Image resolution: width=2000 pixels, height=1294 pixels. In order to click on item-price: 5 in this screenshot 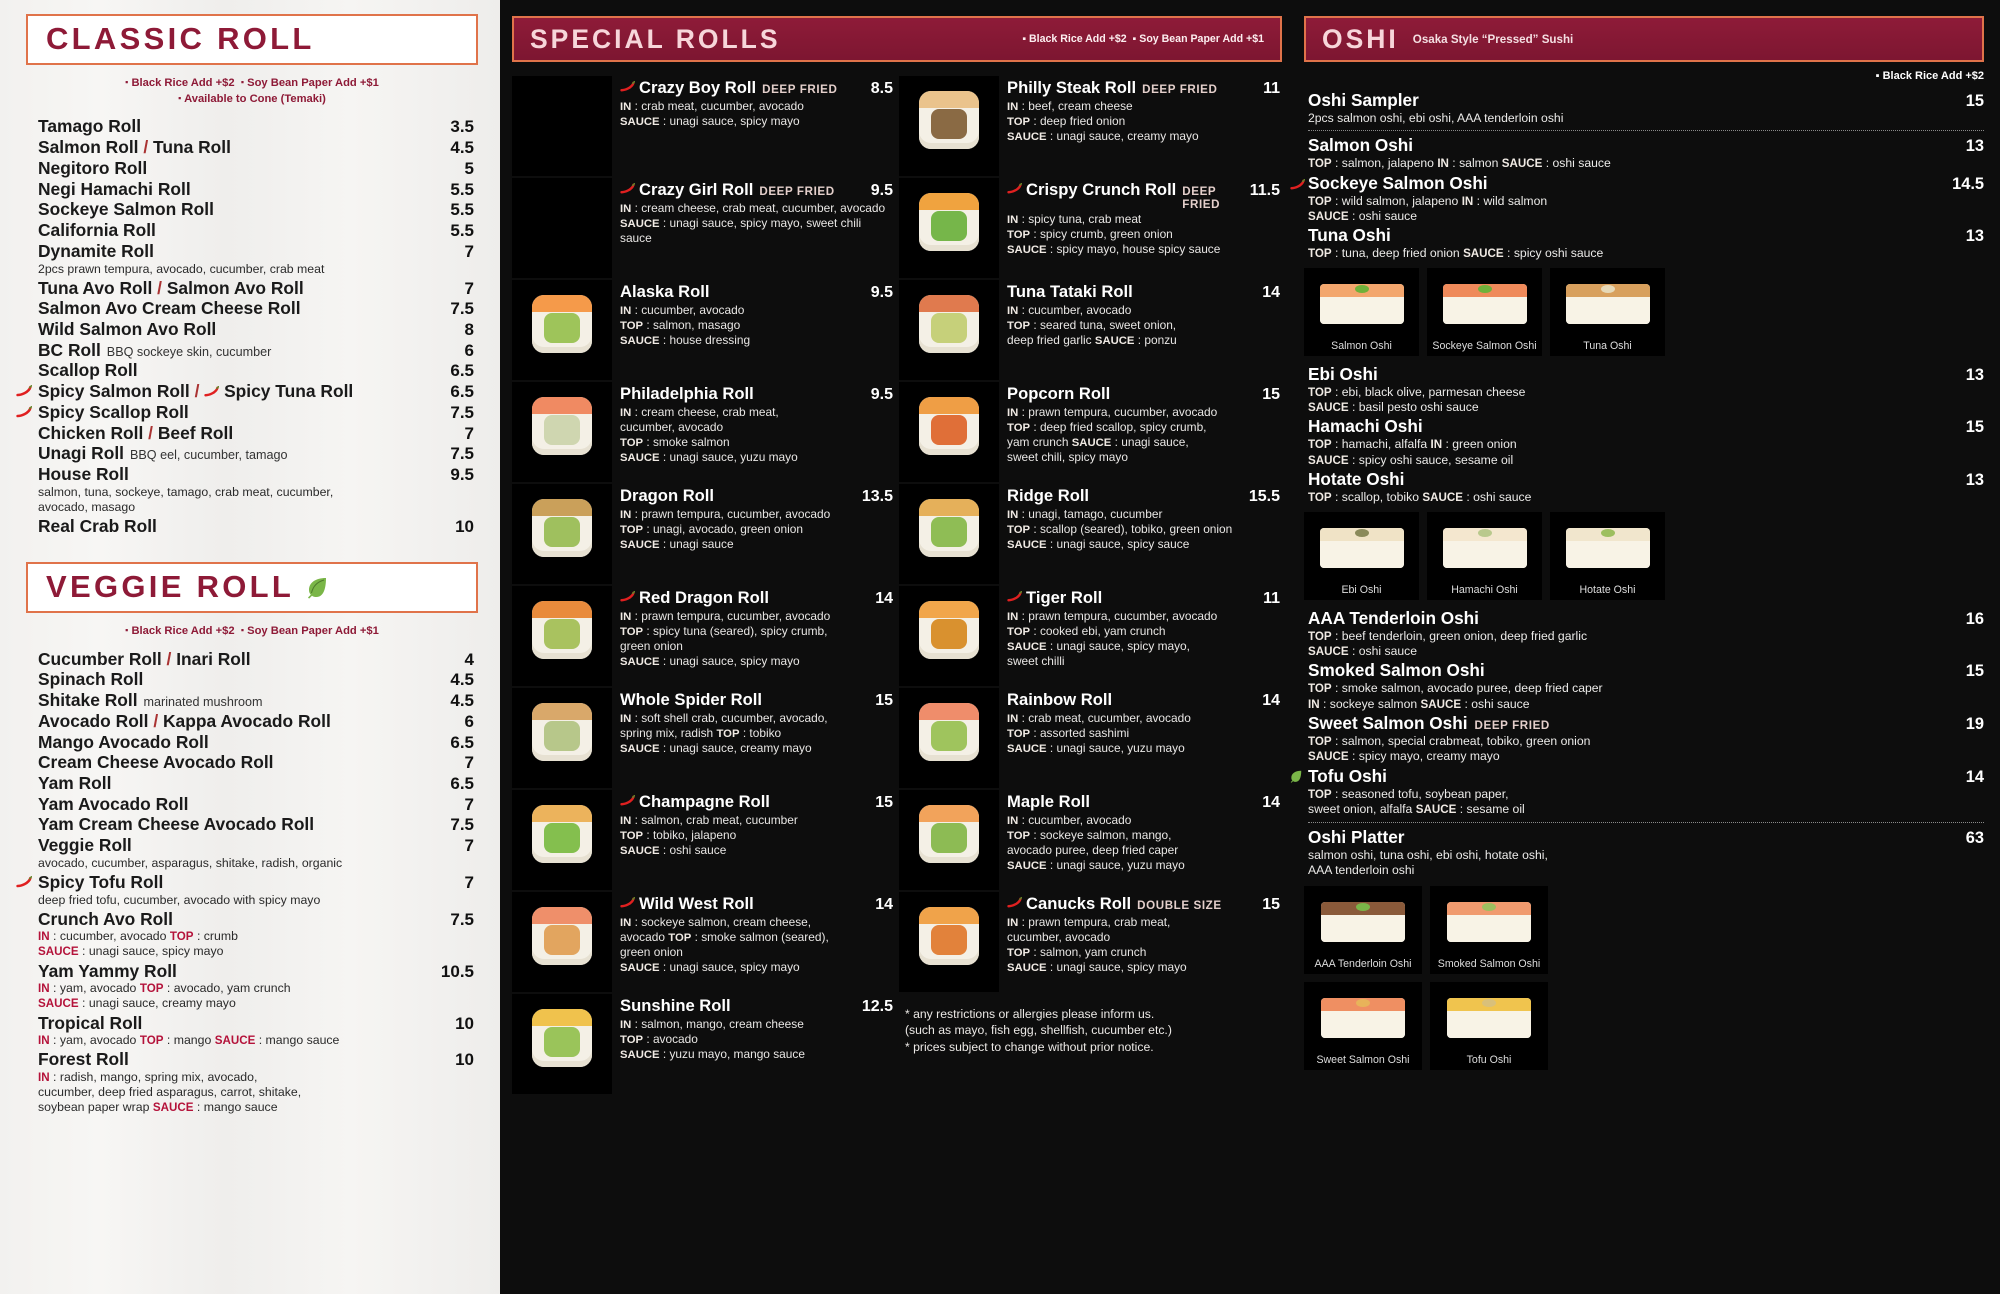, I will do `click(469, 168)`.